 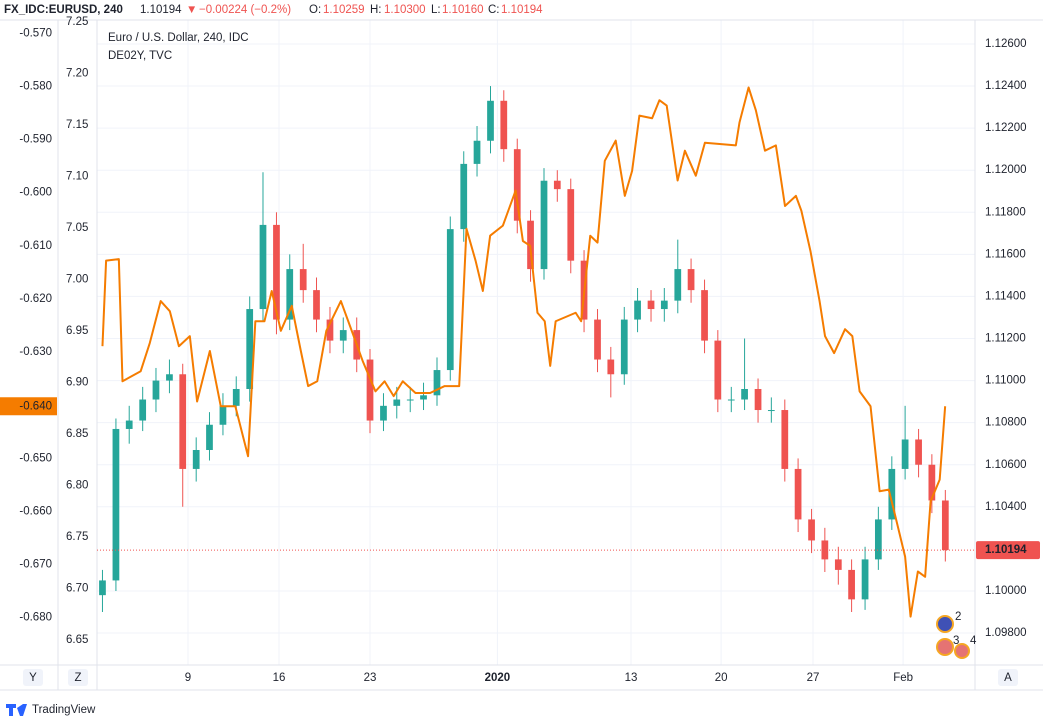 What do you see at coordinates (77, 73) in the screenshot?
I see `y3-tick-label: 7.20` at bounding box center [77, 73].